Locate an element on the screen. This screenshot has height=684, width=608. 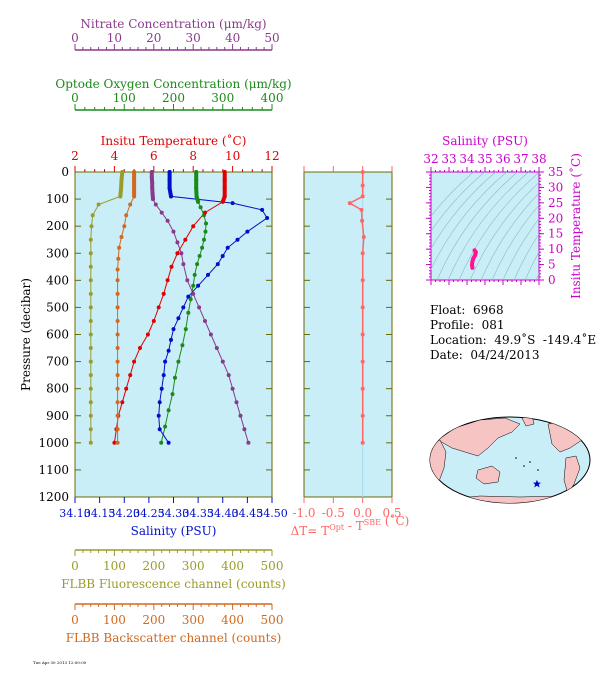
delta-tick-label: -1.0 is located at coordinates (303, 513).